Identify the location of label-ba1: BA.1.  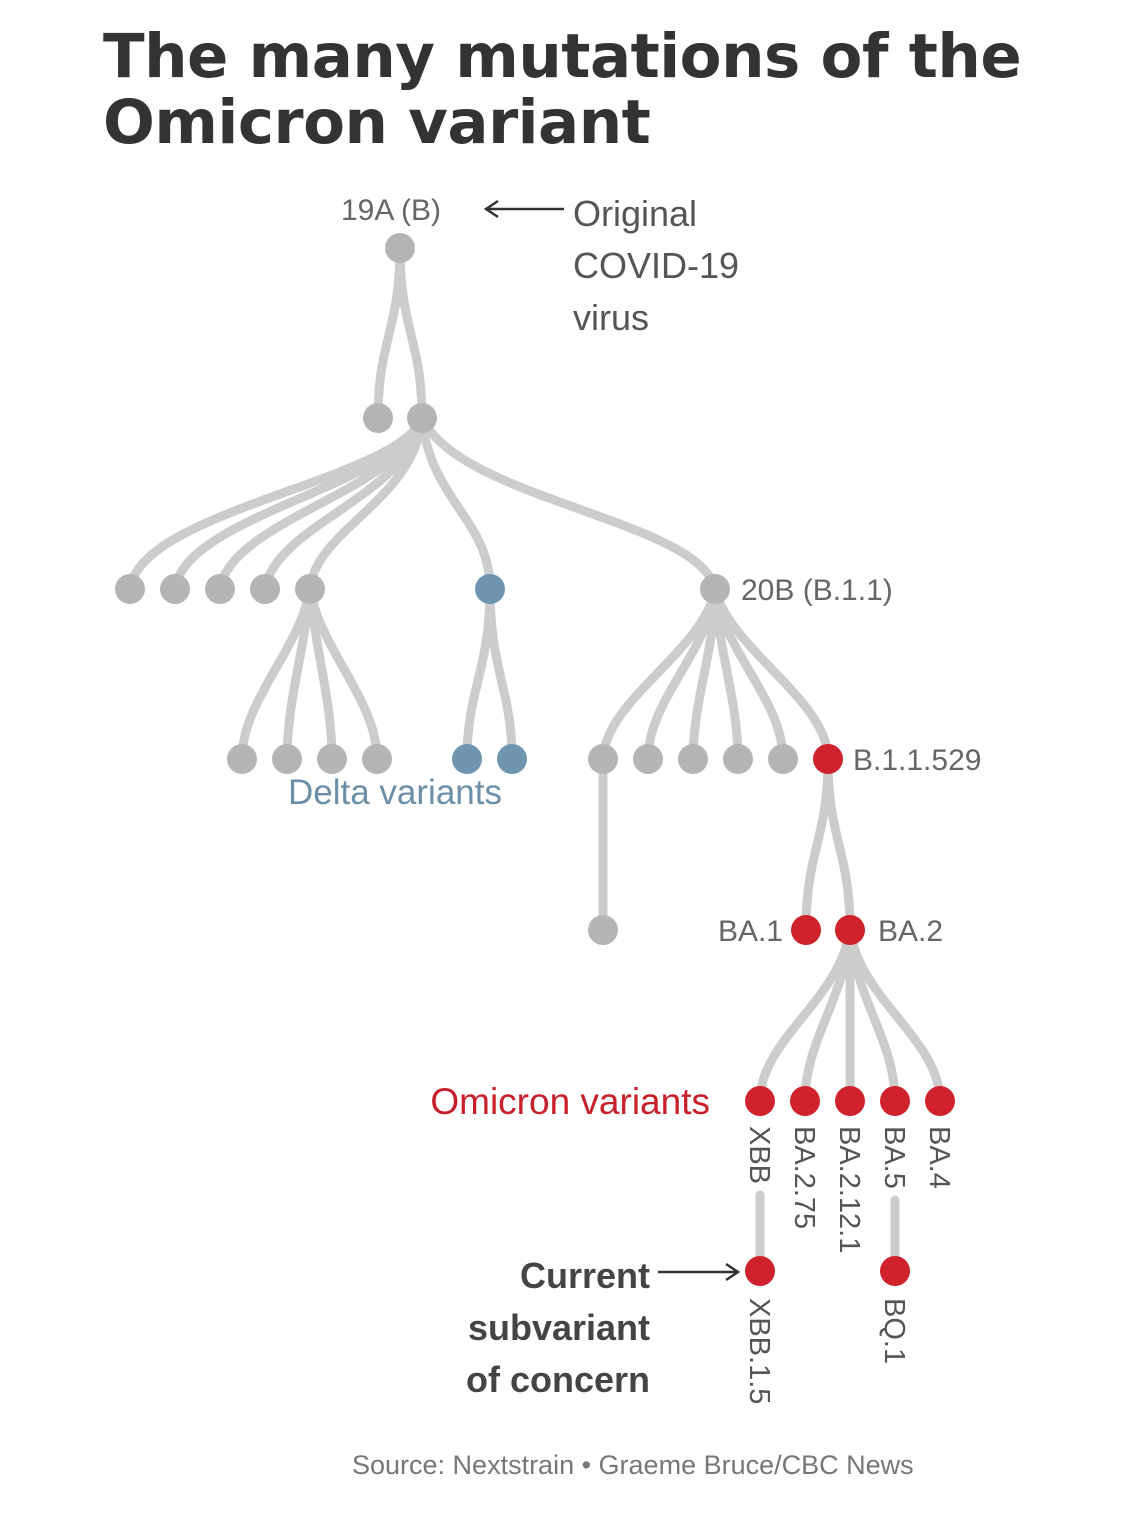
(750, 931).